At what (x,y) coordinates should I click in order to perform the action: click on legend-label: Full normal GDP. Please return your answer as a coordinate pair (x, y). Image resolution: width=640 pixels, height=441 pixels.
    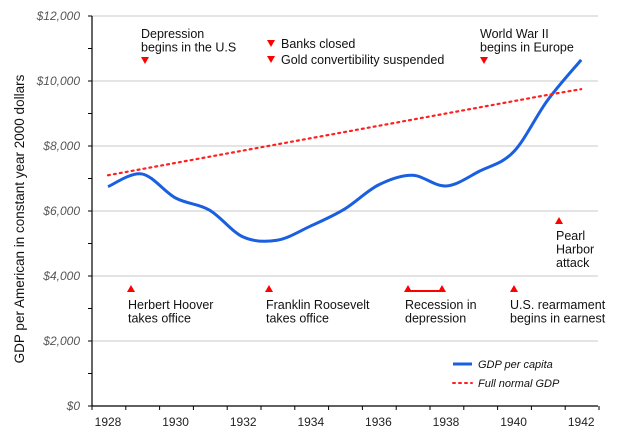
    Looking at the image, I should click on (519, 384).